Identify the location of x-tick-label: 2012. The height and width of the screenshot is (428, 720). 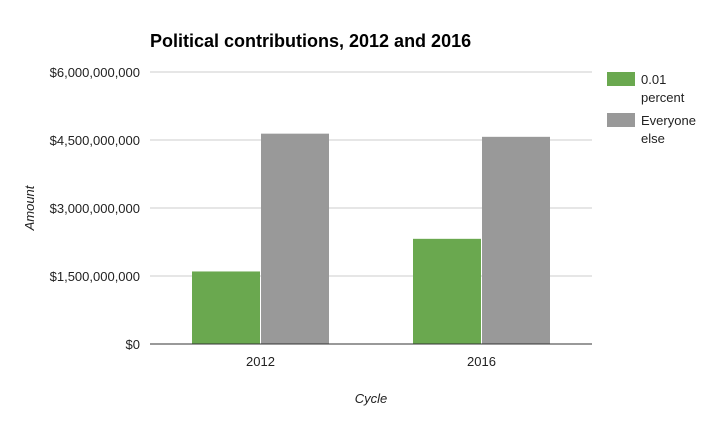
(260, 361).